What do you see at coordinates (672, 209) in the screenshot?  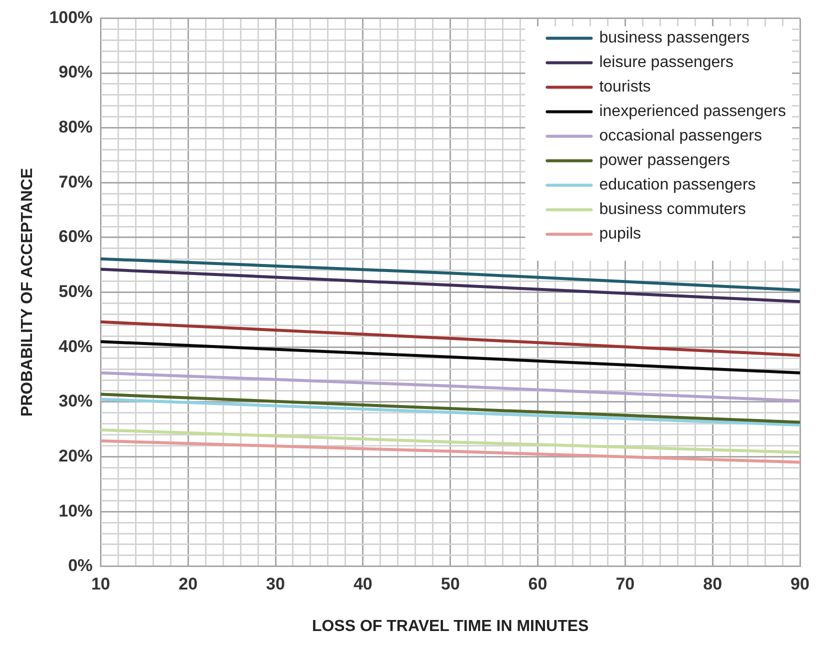 I see `legend-label: business commuters` at bounding box center [672, 209].